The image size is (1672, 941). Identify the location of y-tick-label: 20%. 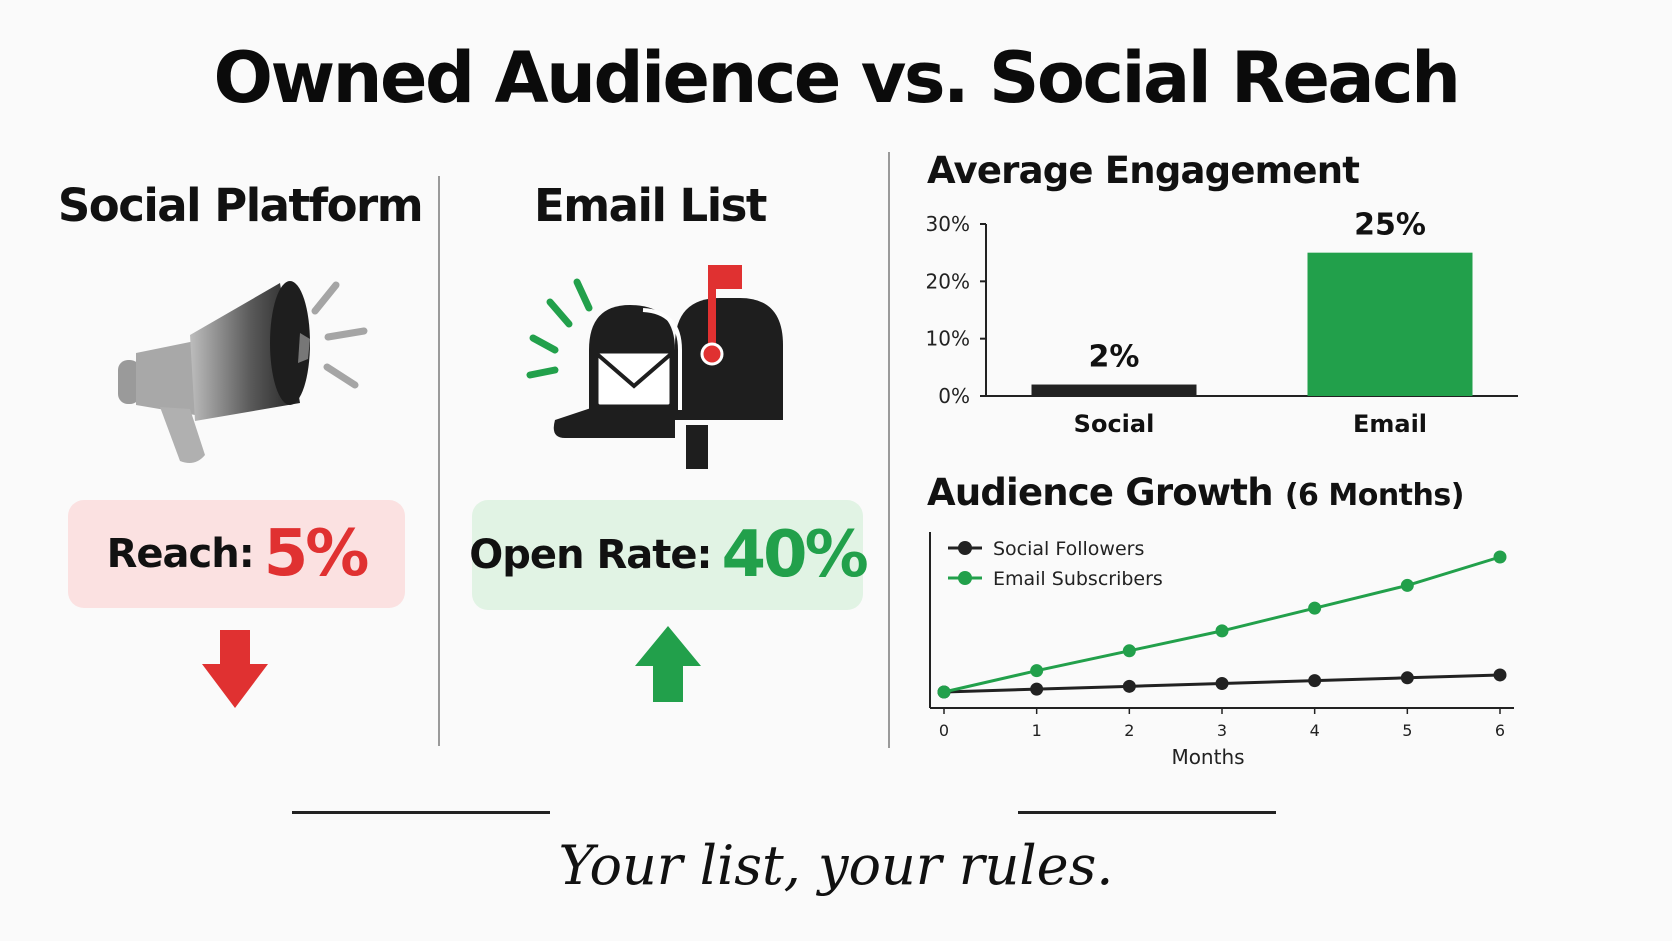
(948, 281).